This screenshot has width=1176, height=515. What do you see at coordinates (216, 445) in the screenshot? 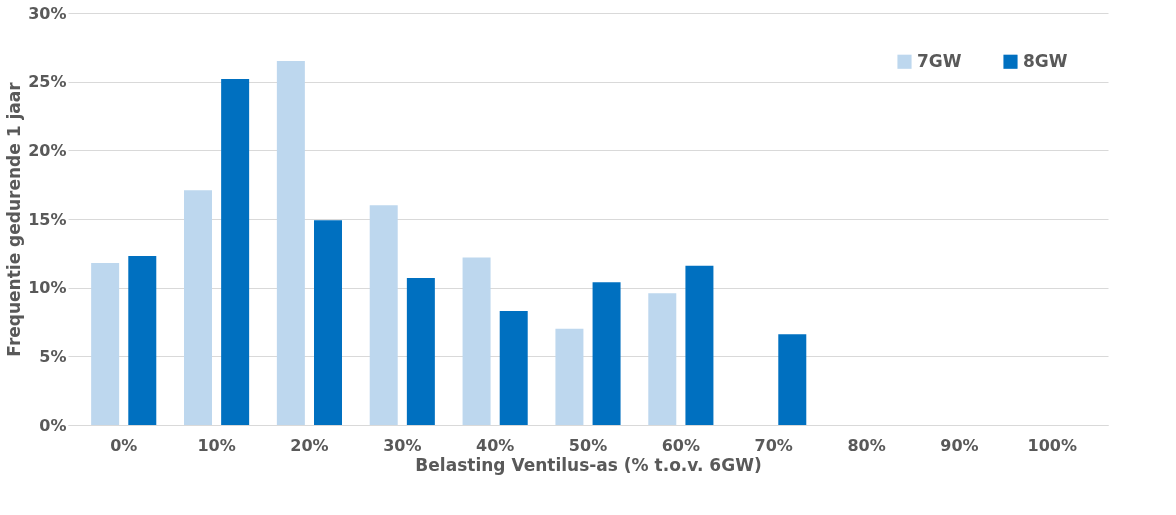
I see `x-tick-label: 10%` at bounding box center [216, 445].